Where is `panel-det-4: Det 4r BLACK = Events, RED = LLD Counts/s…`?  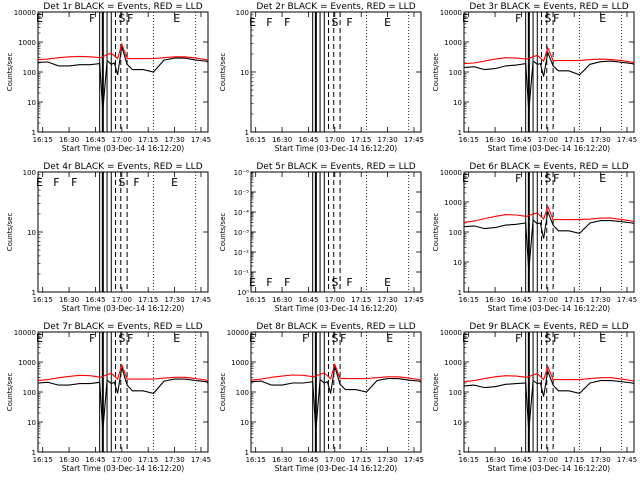 panel-det-4: Det 4r BLACK = Events, RED = LLD Counts/s… is located at coordinates (108, 237).